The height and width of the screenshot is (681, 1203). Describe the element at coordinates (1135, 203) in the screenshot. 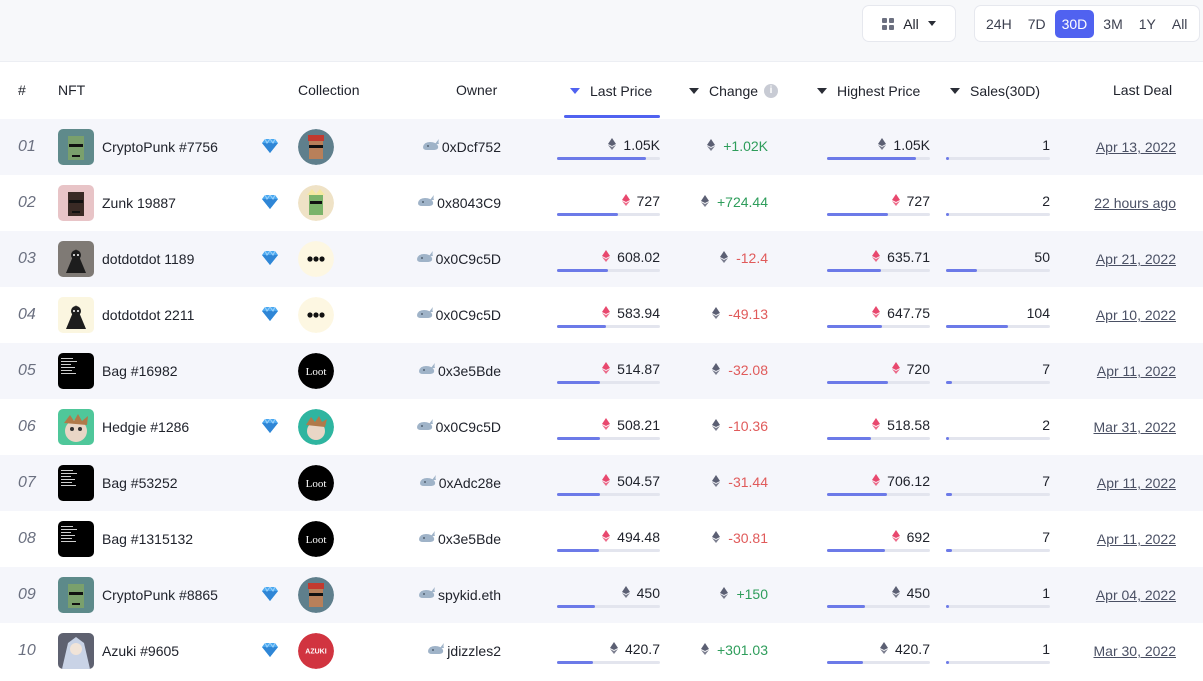

I see `last-deal-link: 22 hours ago` at that location.